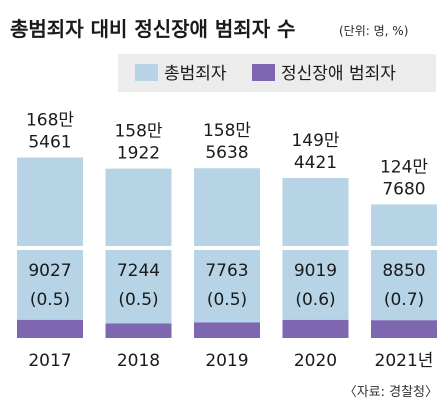 This screenshot has width=445, height=409. I want to click on mental-label-ratio-3: (0.6), so click(315, 300).